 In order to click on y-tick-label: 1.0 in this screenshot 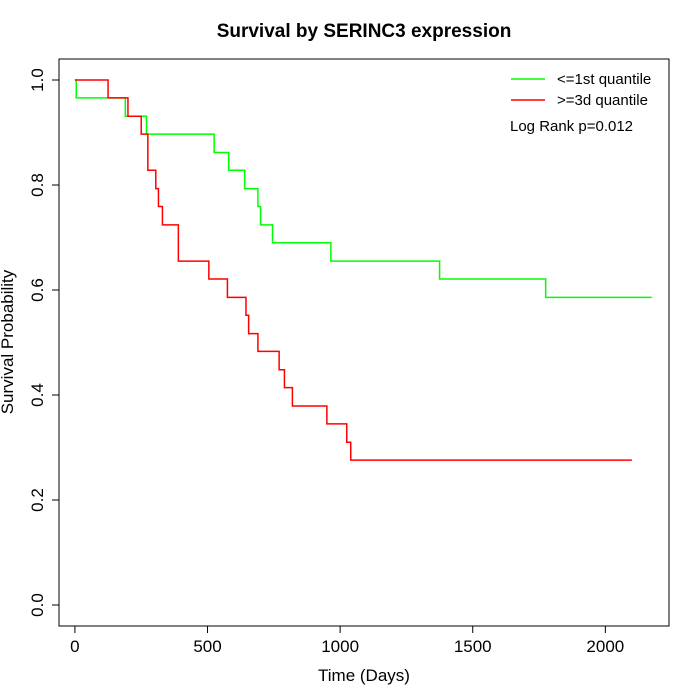, I will do `click(37, 80)`.